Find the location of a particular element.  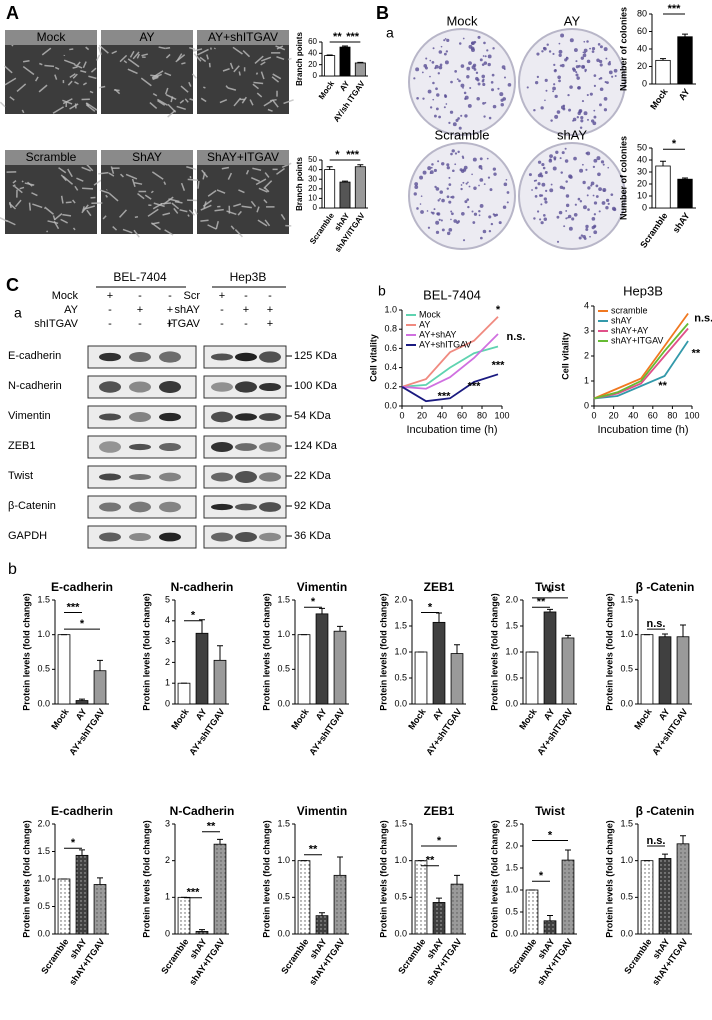

x-tick-label: 20 is located at coordinates (422, 415).